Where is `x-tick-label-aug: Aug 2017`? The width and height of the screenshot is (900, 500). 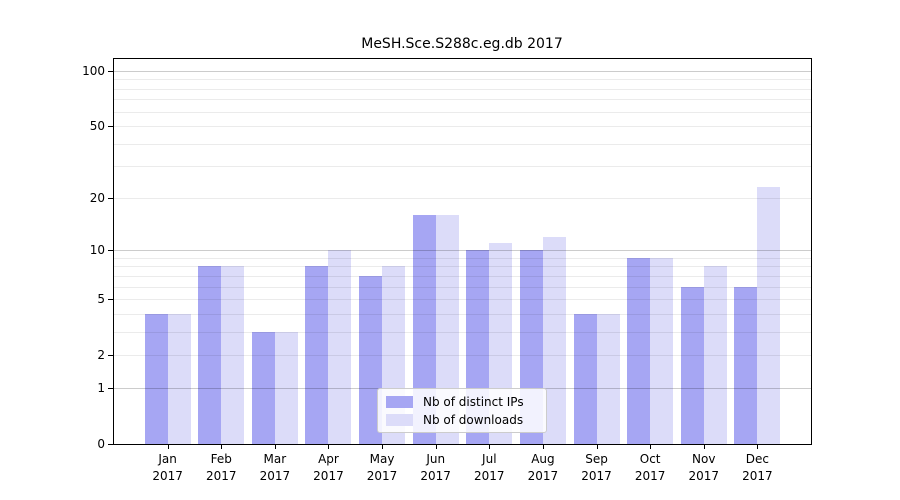
x-tick-label-aug: Aug 2017 is located at coordinates (543, 467).